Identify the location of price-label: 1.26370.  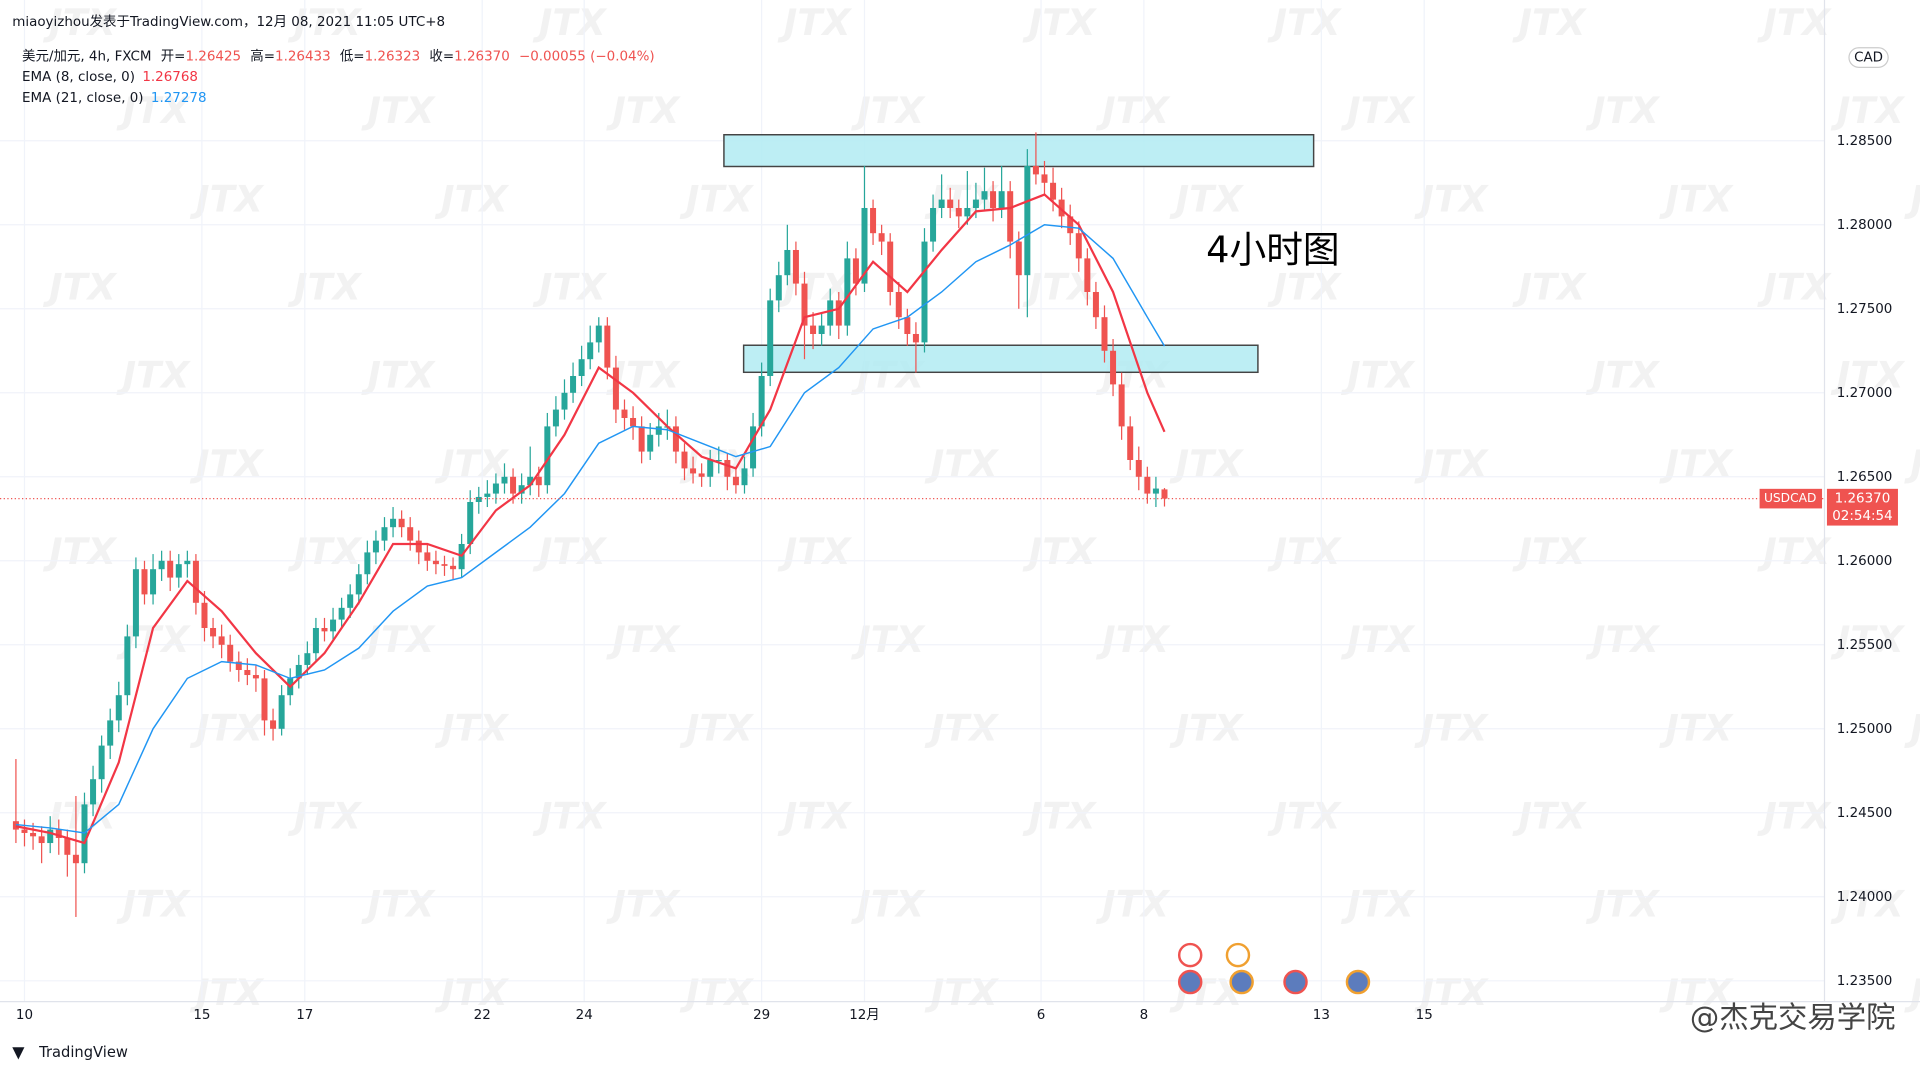
(1863, 499).